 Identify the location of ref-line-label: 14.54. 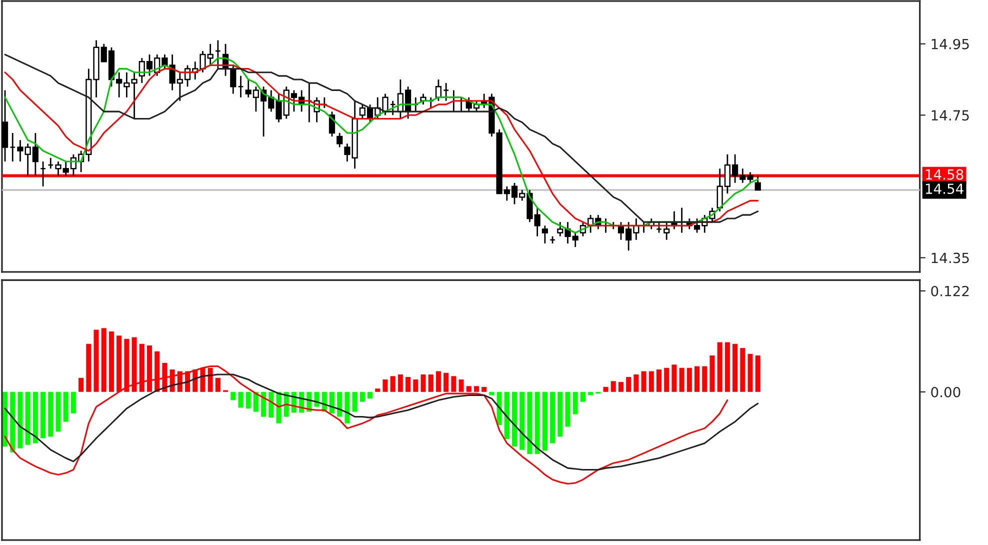
(945, 189).